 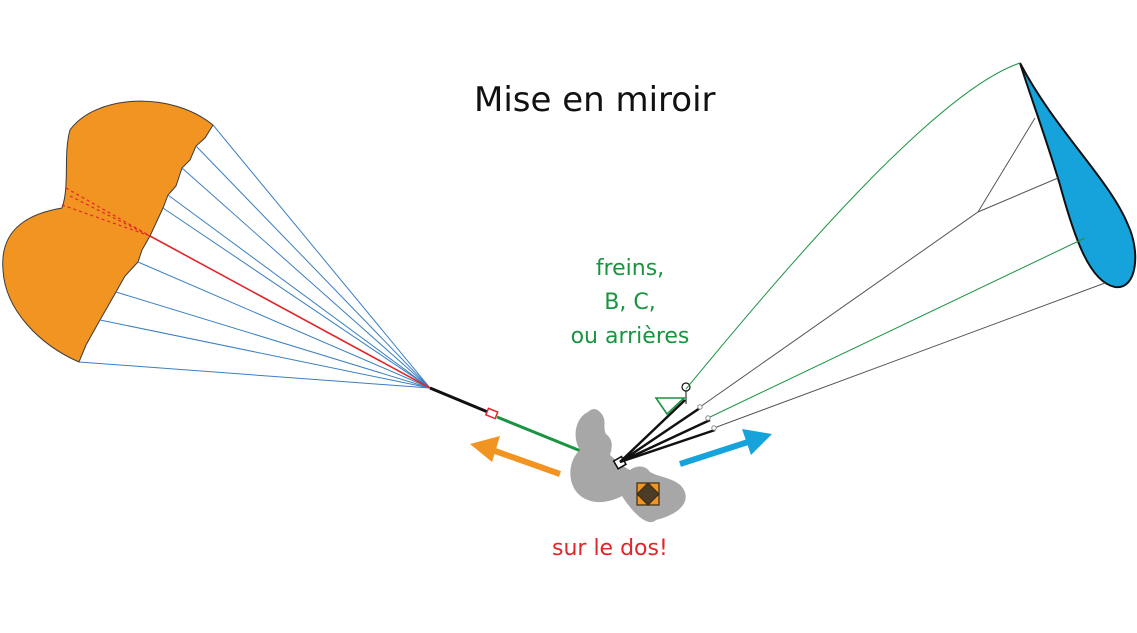 I want to click on brakes-label-line-1: freins,, so click(x=630, y=268).